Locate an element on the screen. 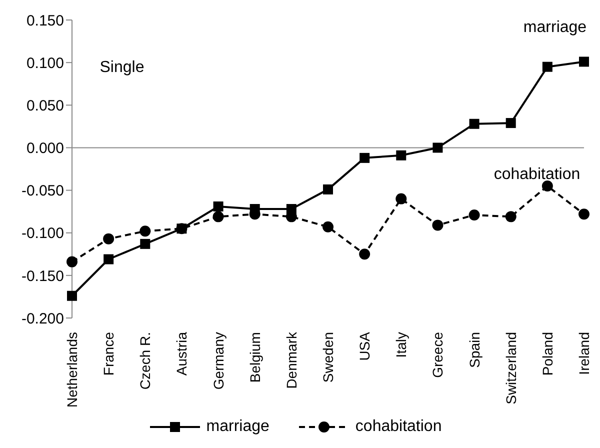  legend-label: marriage is located at coordinates (237, 427).